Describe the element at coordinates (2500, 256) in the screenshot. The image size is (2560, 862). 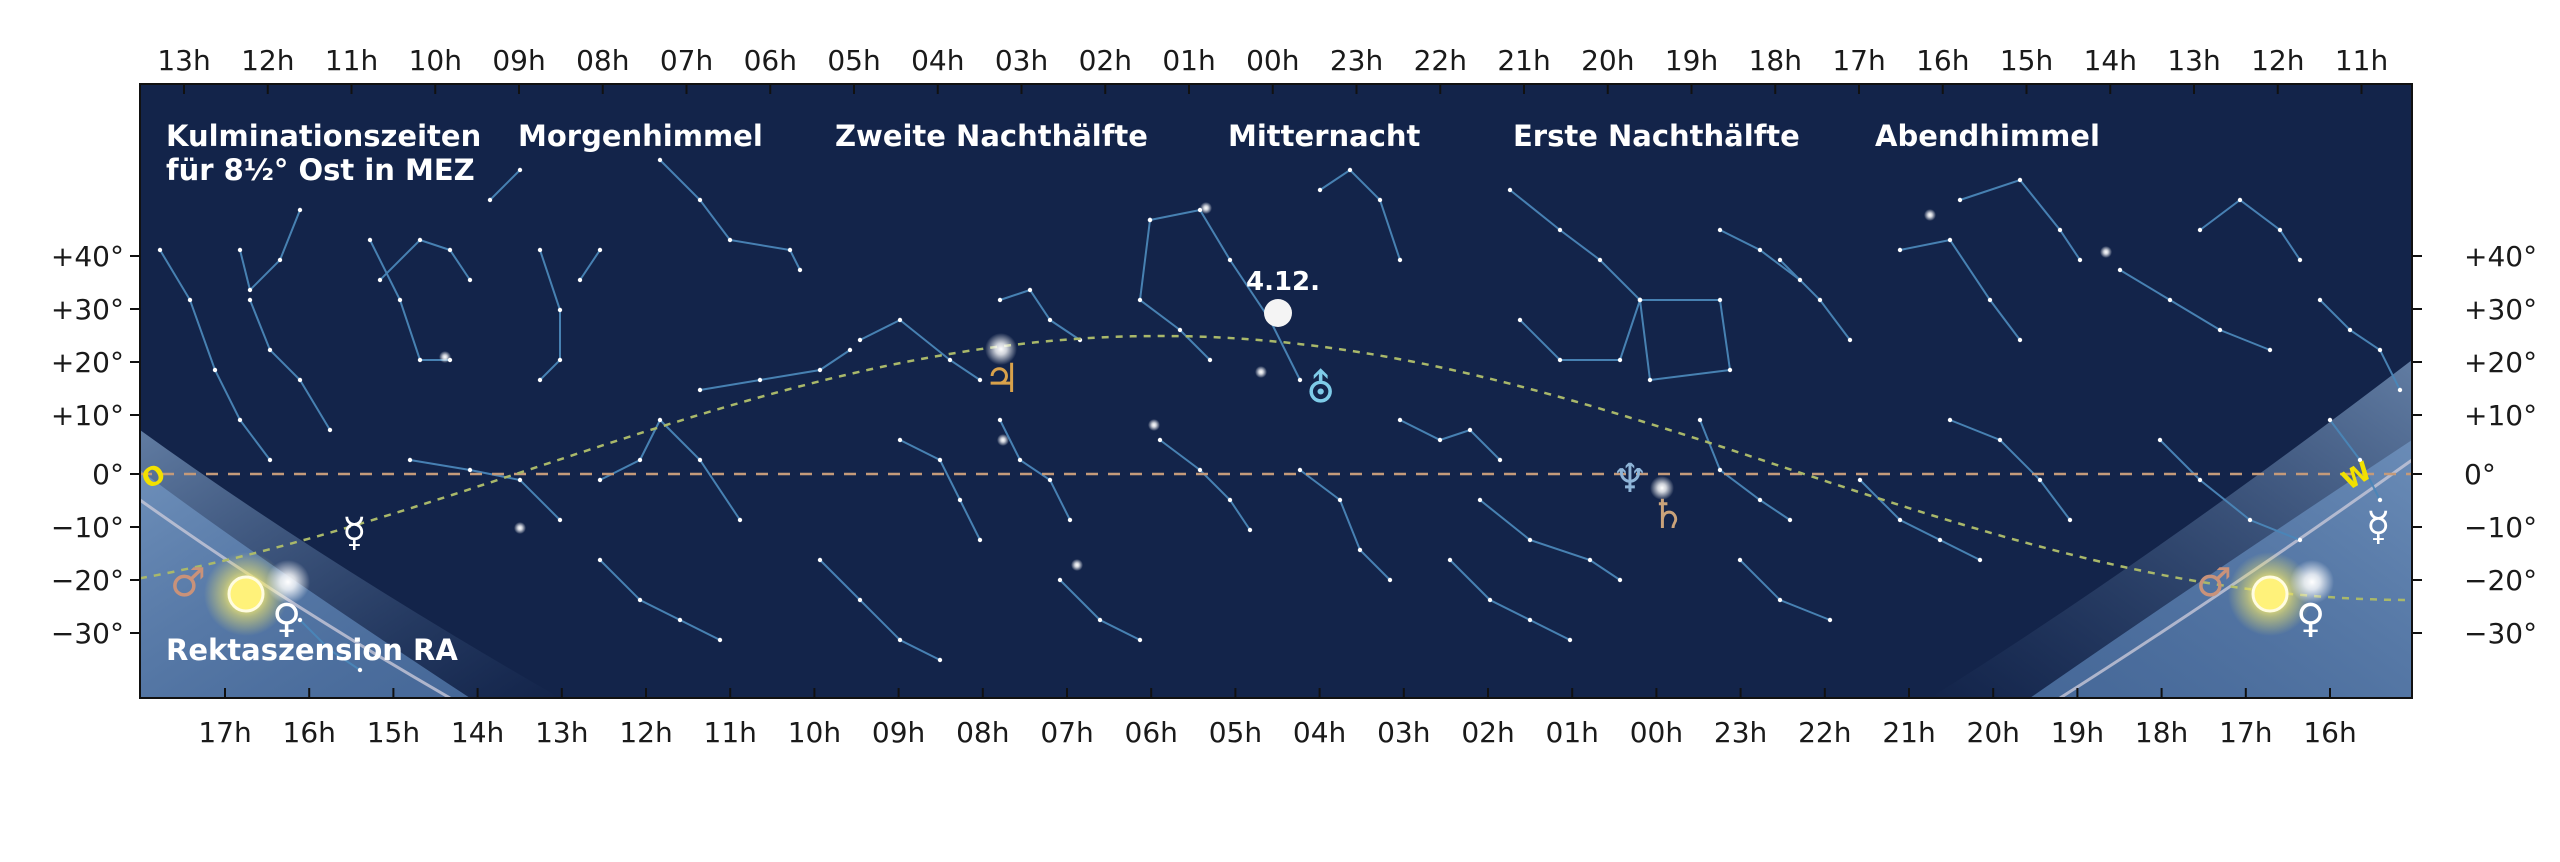
I see `declination-label-right: +40°` at that location.